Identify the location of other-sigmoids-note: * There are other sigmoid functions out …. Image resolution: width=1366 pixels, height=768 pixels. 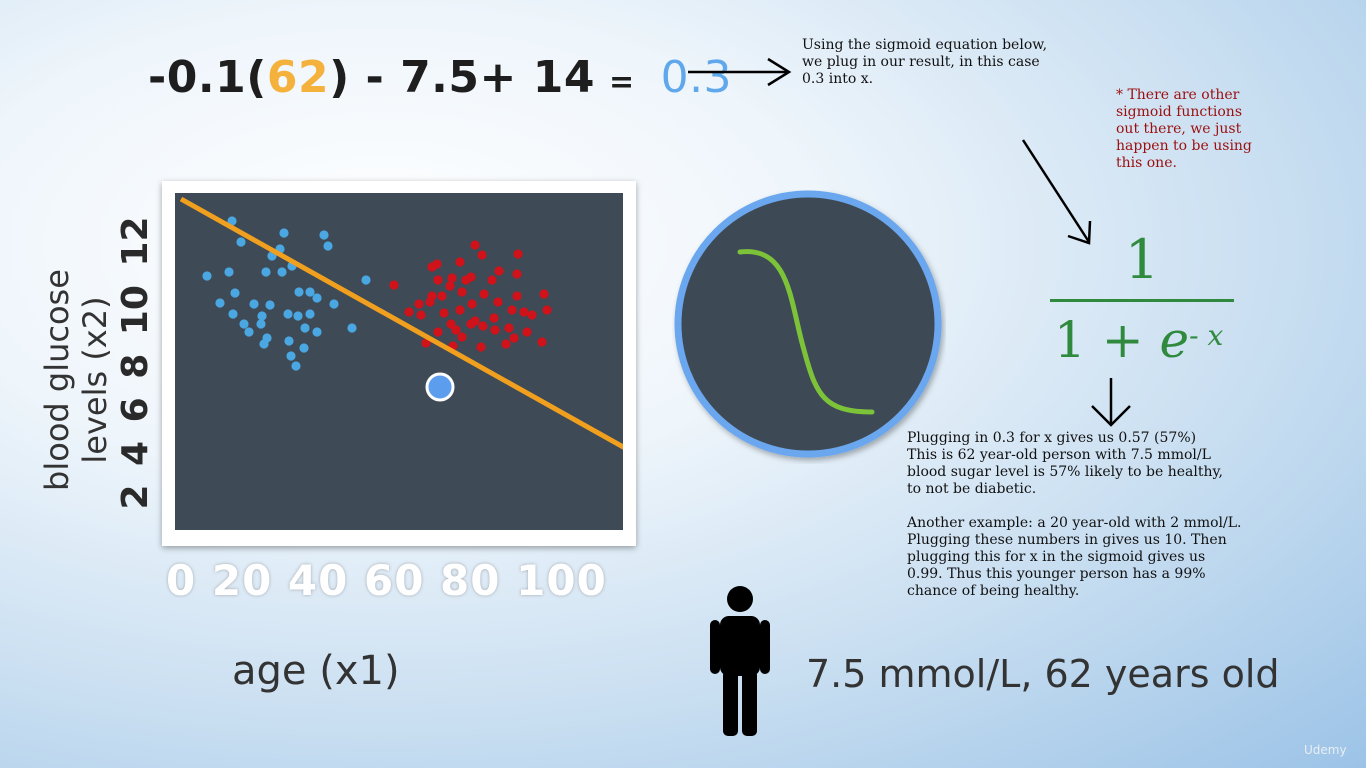
(1184, 129).